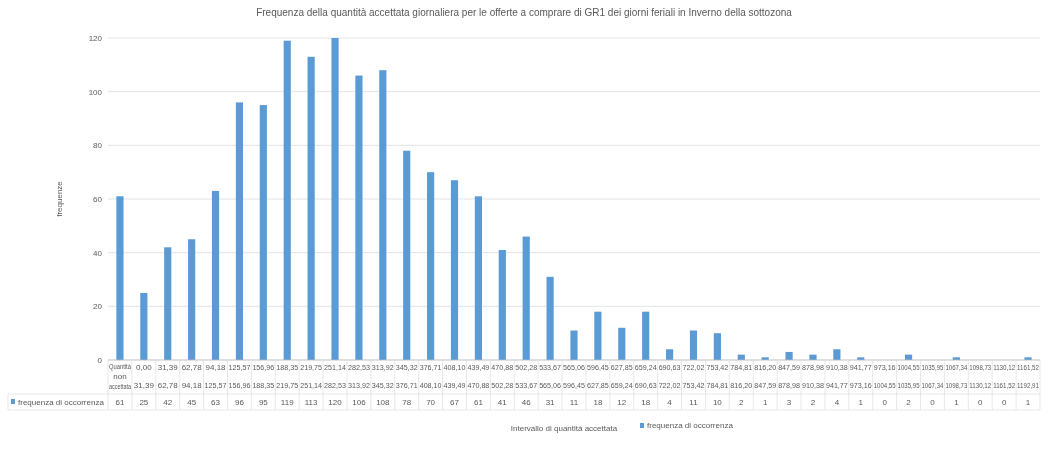 Image resolution: width=1048 pixels, height=450 pixels. Describe the element at coordinates (287, 402) in the screenshot. I see `data-label: 119` at that location.